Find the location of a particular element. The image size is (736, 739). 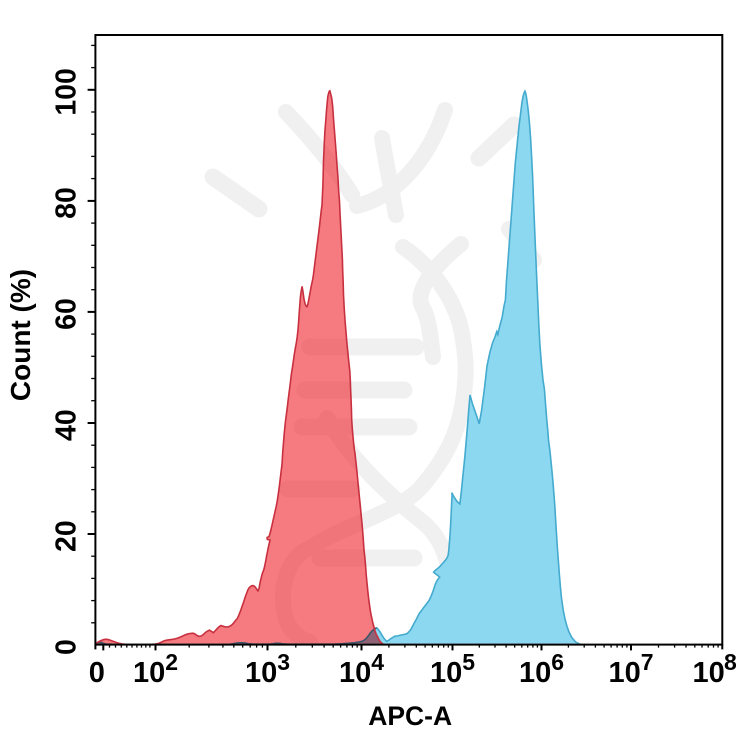

svg-text: APC-A is located at coordinates (410, 716).